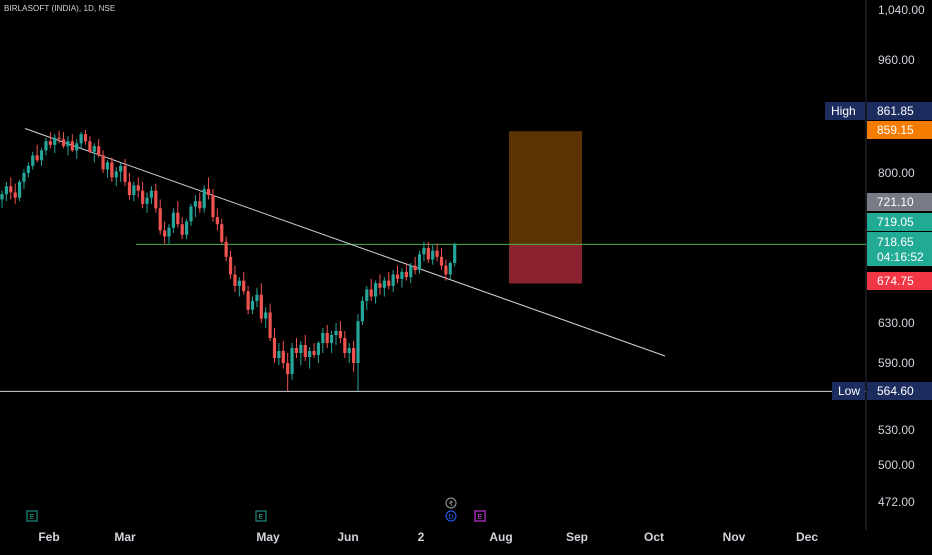 The width and height of the screenshot is (932, 555). What do you see at coordinates (895, 202) in the screenshot?
I see `price-label-value: 721.10` at bounding box center [895, 202].